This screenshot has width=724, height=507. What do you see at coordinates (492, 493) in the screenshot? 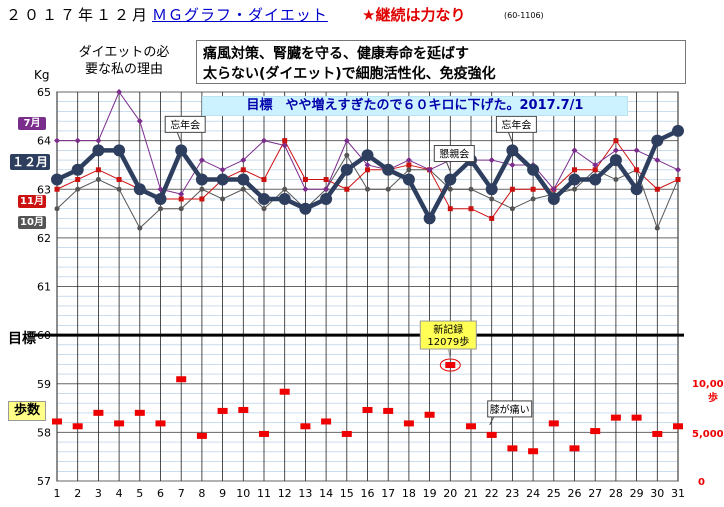
I see `x-tick-label: 22` at bounding box center [492, 493].